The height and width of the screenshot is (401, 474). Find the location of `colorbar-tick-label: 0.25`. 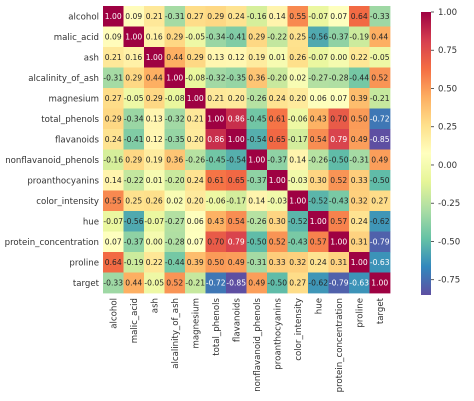

colorbar-tick-label: 0.25 is located at coordinates (447, 128).